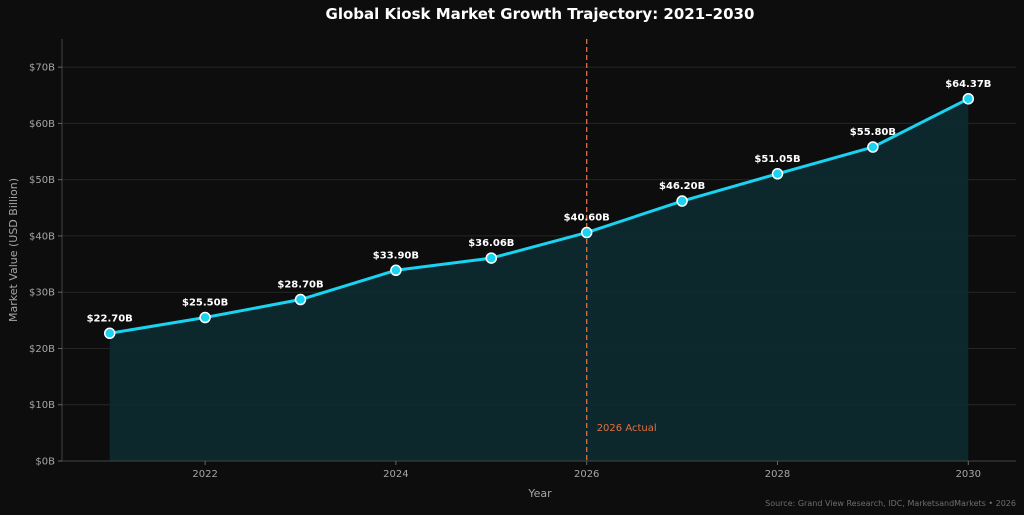  I want to click on data-label: $55.80B, so click(873, 132).